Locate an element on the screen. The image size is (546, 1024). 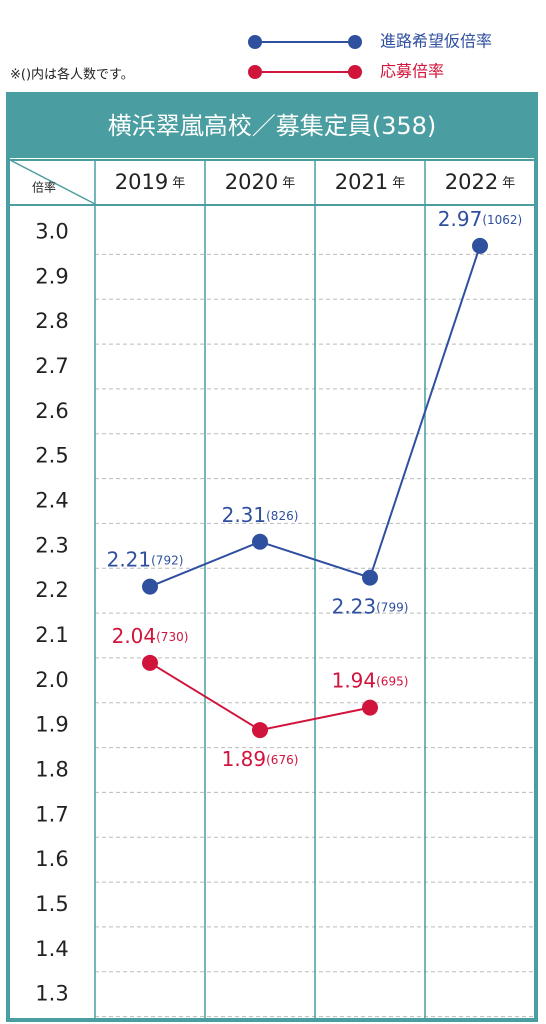
data-label: 1.89(676) is located at coordinates (260, 759).